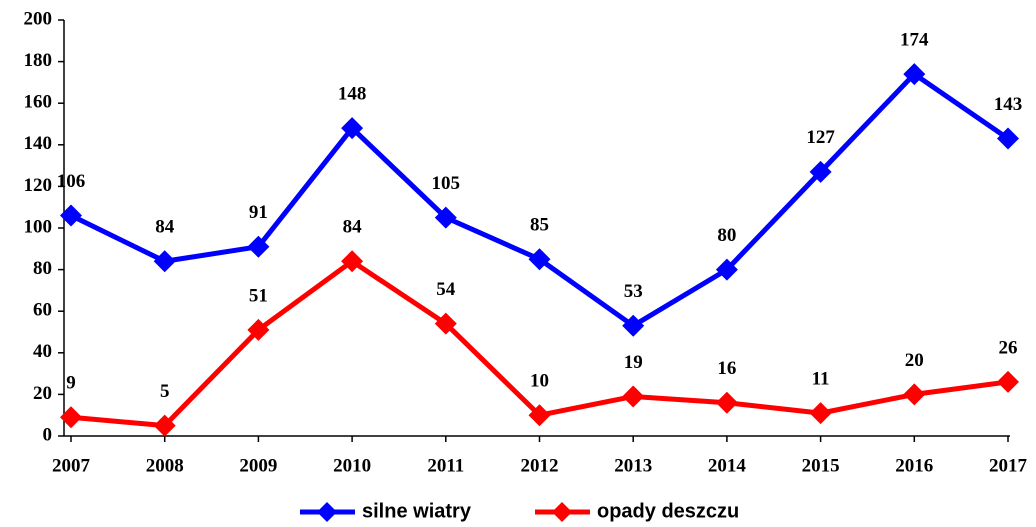  Describe the element at coordinates (42, 351) in the screenshot. I see `y-tick-label: 40` at that location.